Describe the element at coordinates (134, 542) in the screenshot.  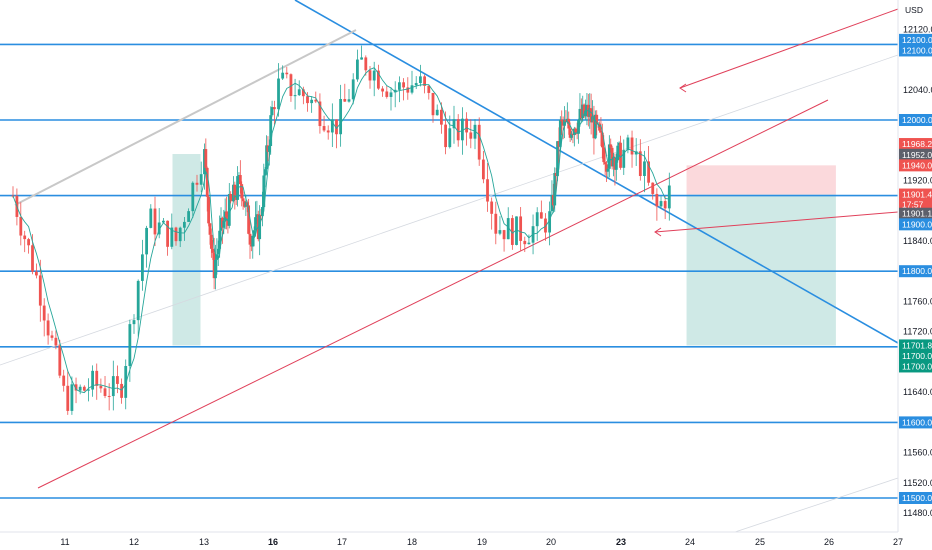
I see `date-tick-label: 12` at that location.